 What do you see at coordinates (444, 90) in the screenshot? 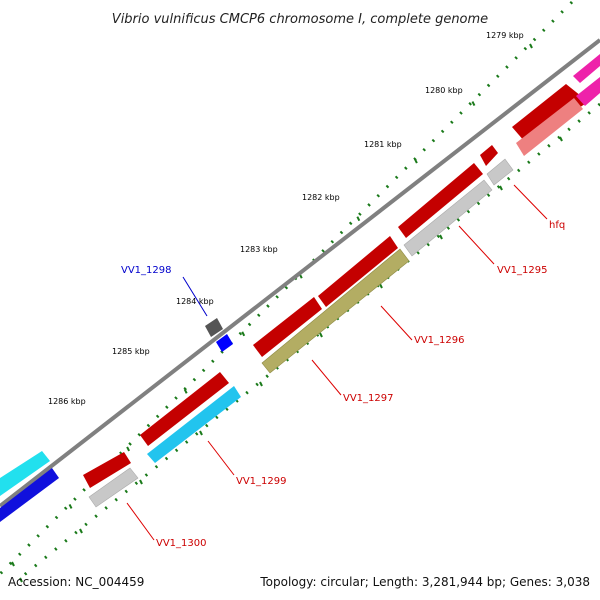
I see `tick-label-1280: 1280 kbp` at bounding box center [444, 90].